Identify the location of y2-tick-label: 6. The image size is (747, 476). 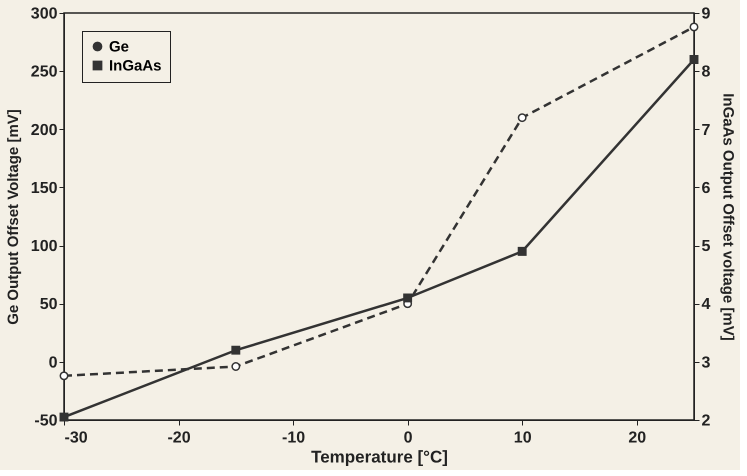
(706, 188).